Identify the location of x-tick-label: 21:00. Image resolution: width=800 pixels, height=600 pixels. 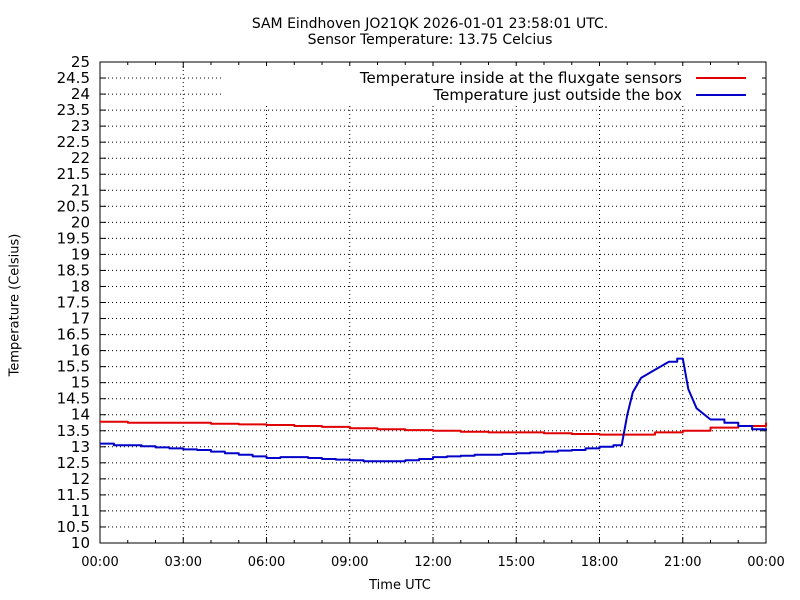
(682, 562).